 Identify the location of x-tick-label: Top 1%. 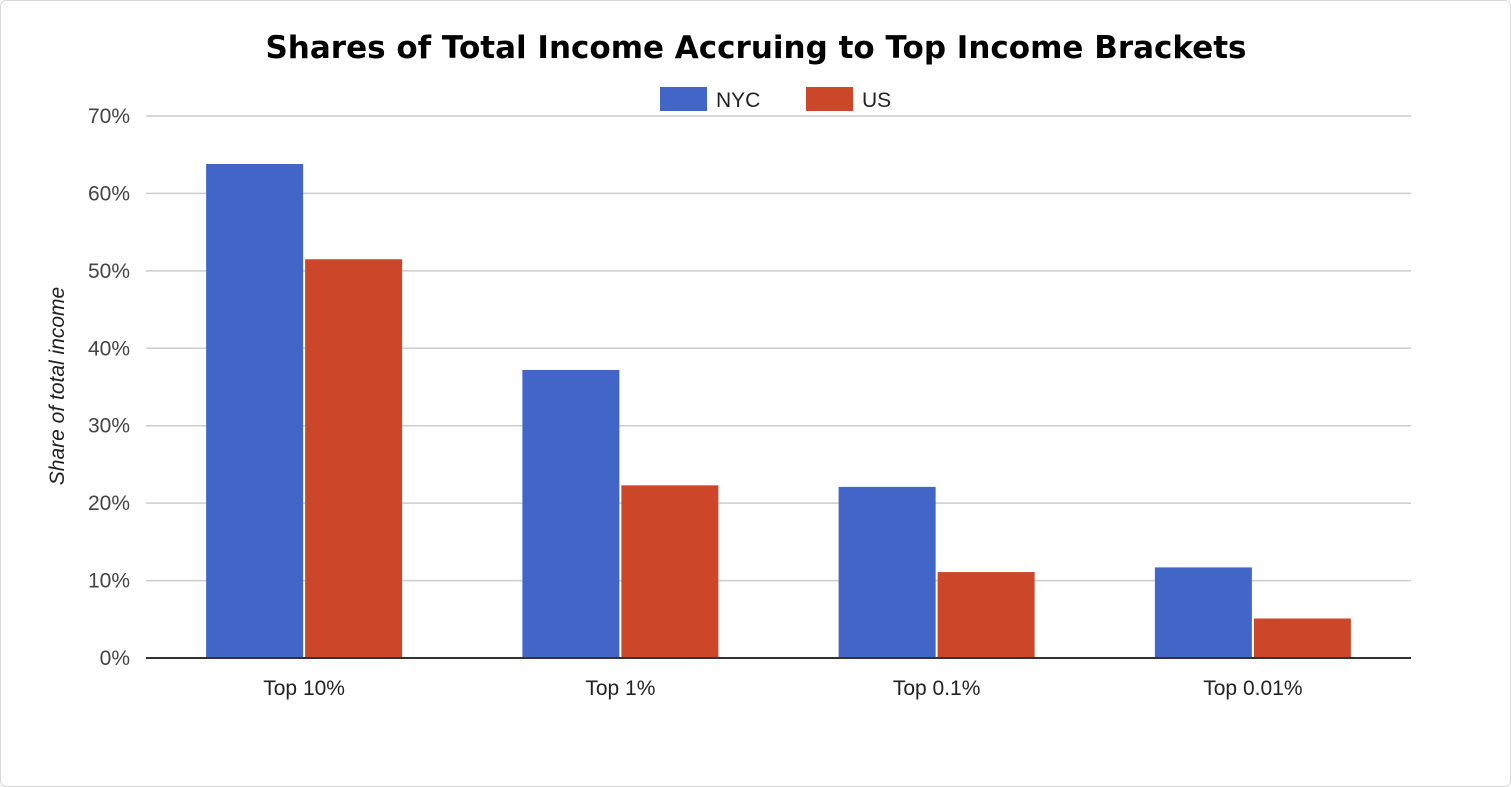
(620, 688).